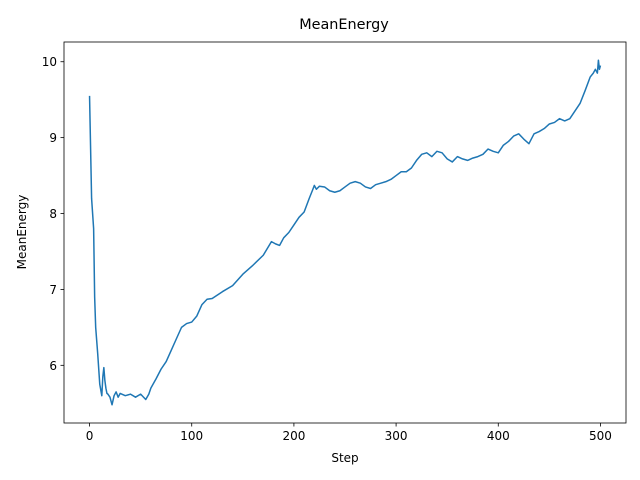  Describe the element at coordinates (344, 25) in the screenshot. I see `chart-title: MeanEnergy` at that location.